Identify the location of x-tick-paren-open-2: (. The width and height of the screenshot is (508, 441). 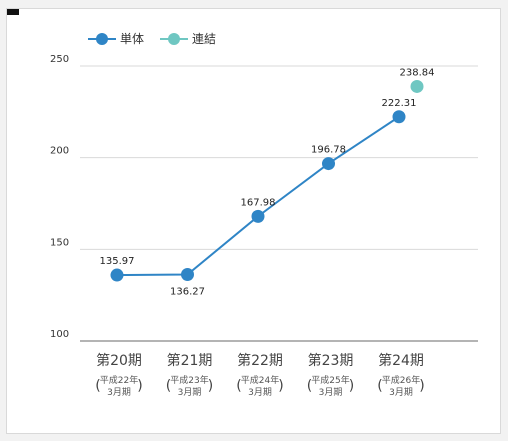
(238, 386).